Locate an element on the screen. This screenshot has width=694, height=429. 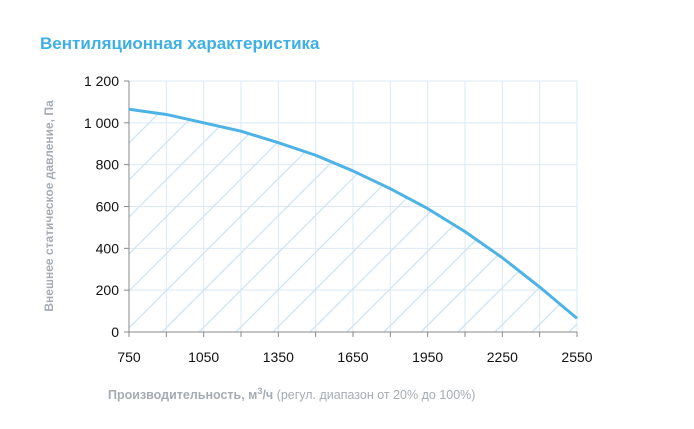
y-tick-label: 800 is located at coordinates (108, 165).